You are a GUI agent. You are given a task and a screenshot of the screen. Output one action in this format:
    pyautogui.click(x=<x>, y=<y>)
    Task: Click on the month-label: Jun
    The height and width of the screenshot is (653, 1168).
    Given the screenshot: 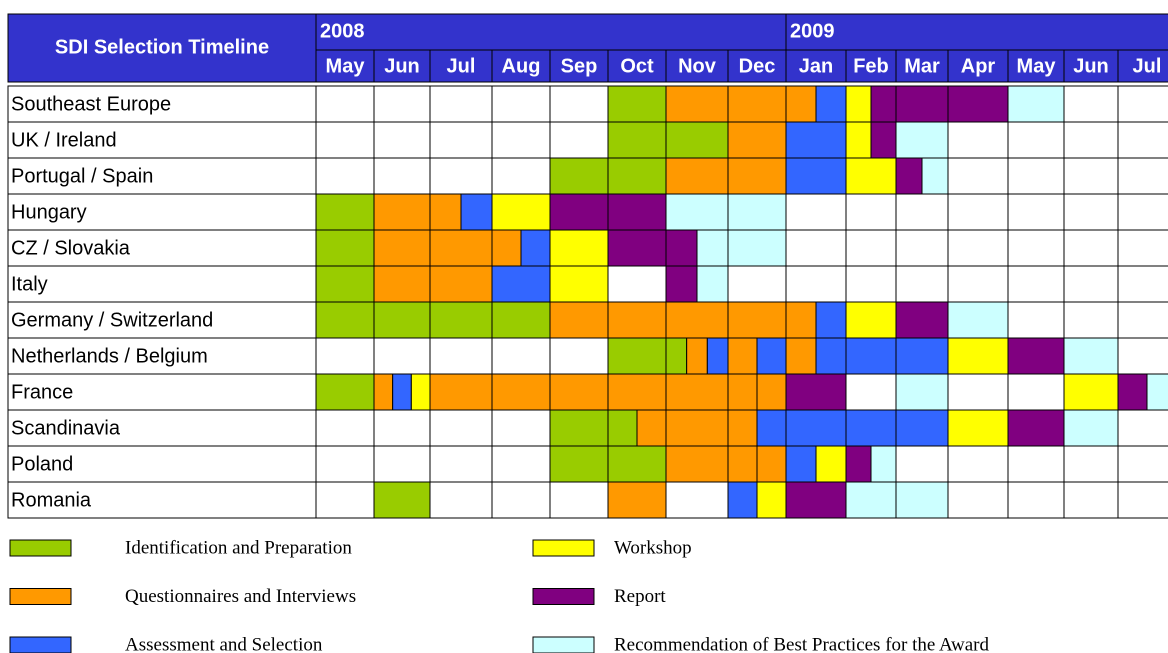 What is the action you would take?
    pyautogui.click(x=402, y=66)
    